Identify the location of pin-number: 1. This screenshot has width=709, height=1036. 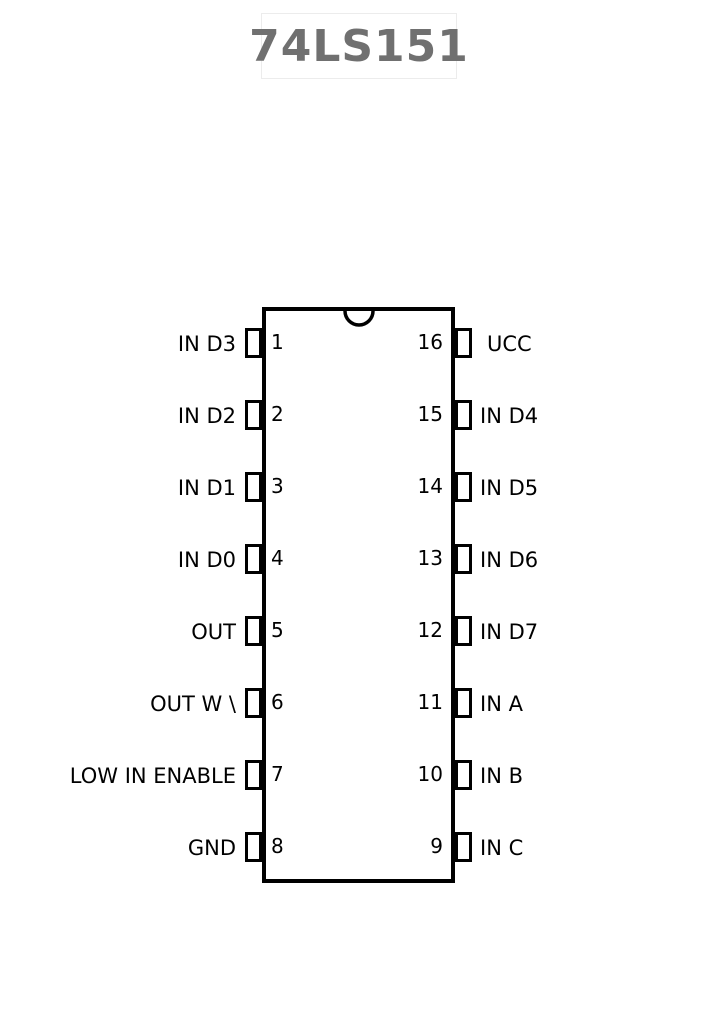
(277, 342).